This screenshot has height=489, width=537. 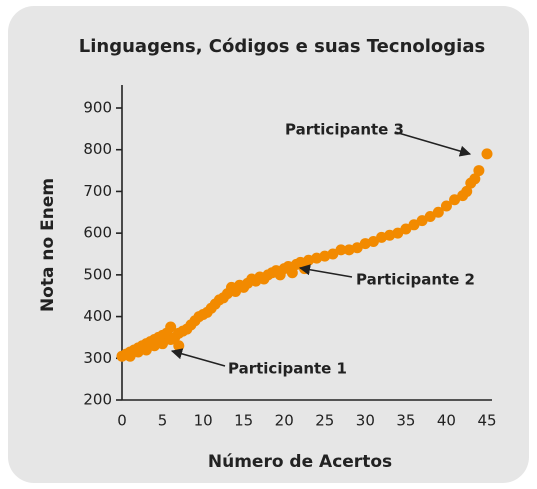 I want to click on x-tick-label: 5, so click(x=163, y=421).